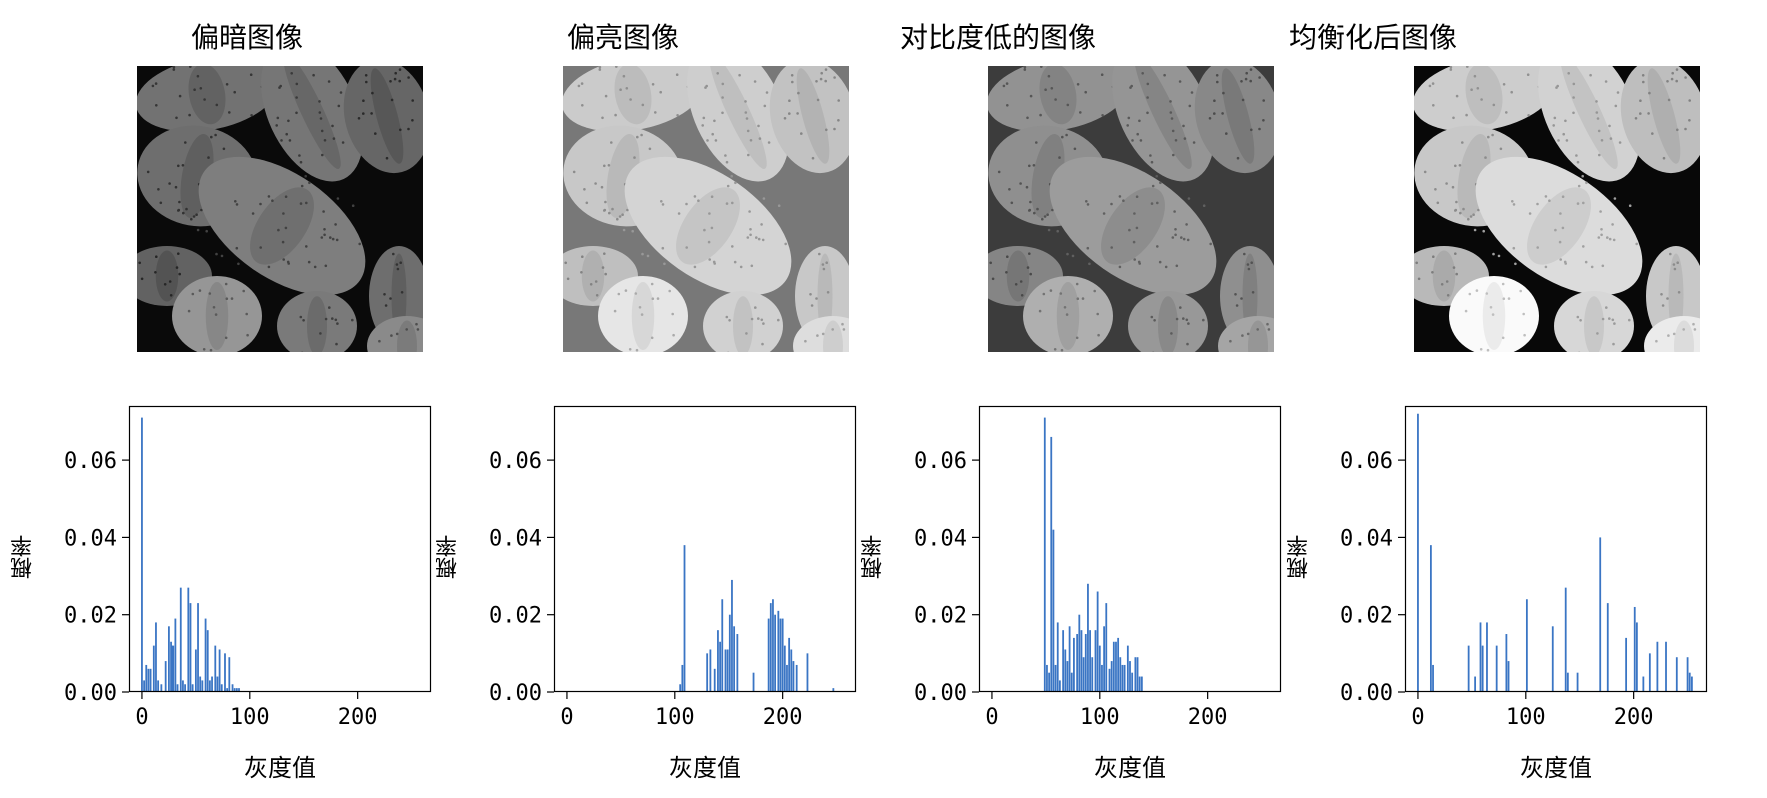  What do you see at coordinates (706, 209) in the screenshot?
I see `image-bright` at bounding box center [706, 209].